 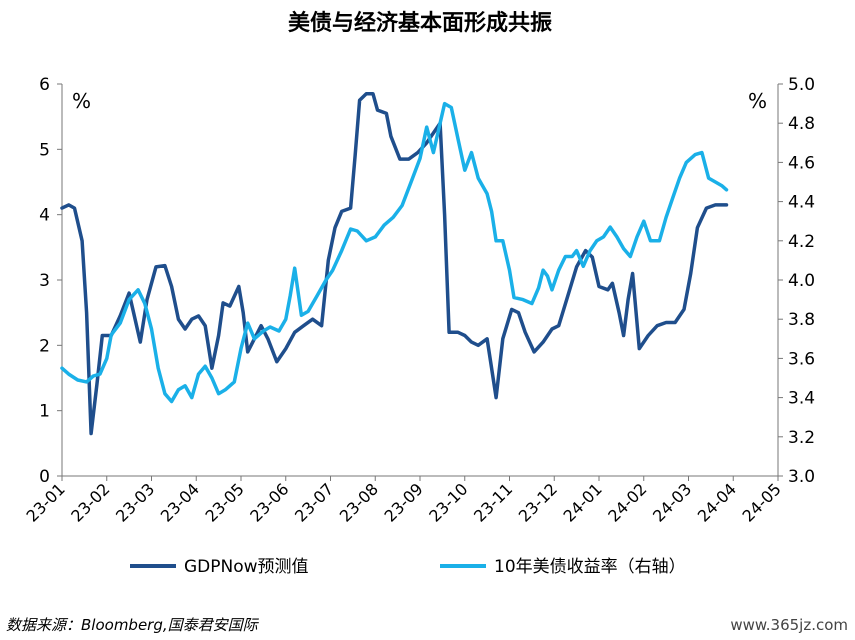 I want to click on x-tick-label: 23-08, so click(x=359, y=502).